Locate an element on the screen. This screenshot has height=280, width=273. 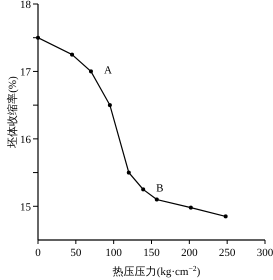
y-tick-label: 16 is located at coordinates (26, 140).